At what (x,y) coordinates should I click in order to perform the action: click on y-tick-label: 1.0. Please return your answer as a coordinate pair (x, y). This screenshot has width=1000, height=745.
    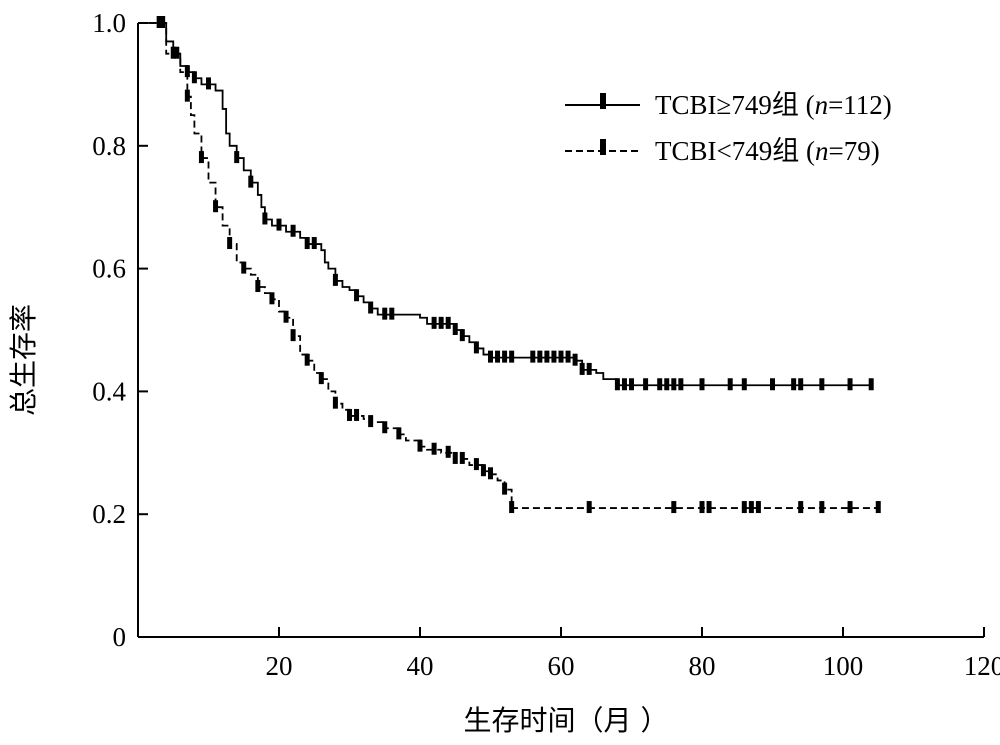
    Looking at the image, I should click on (109, 23).